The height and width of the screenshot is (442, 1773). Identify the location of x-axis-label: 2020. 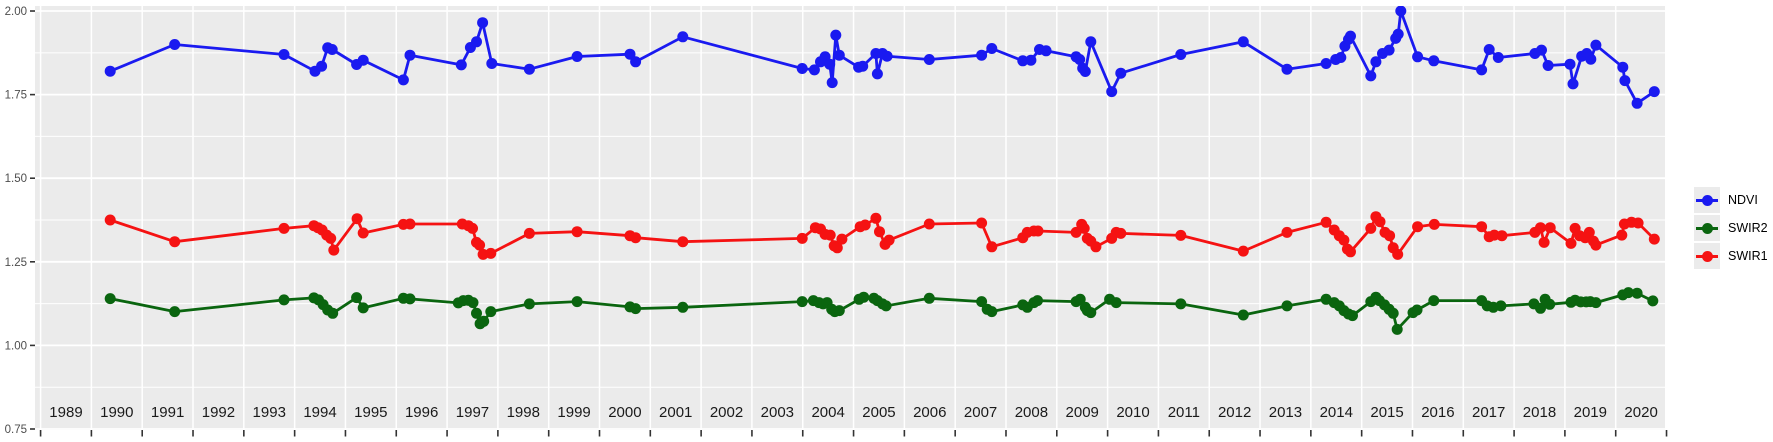
(1640, 412).